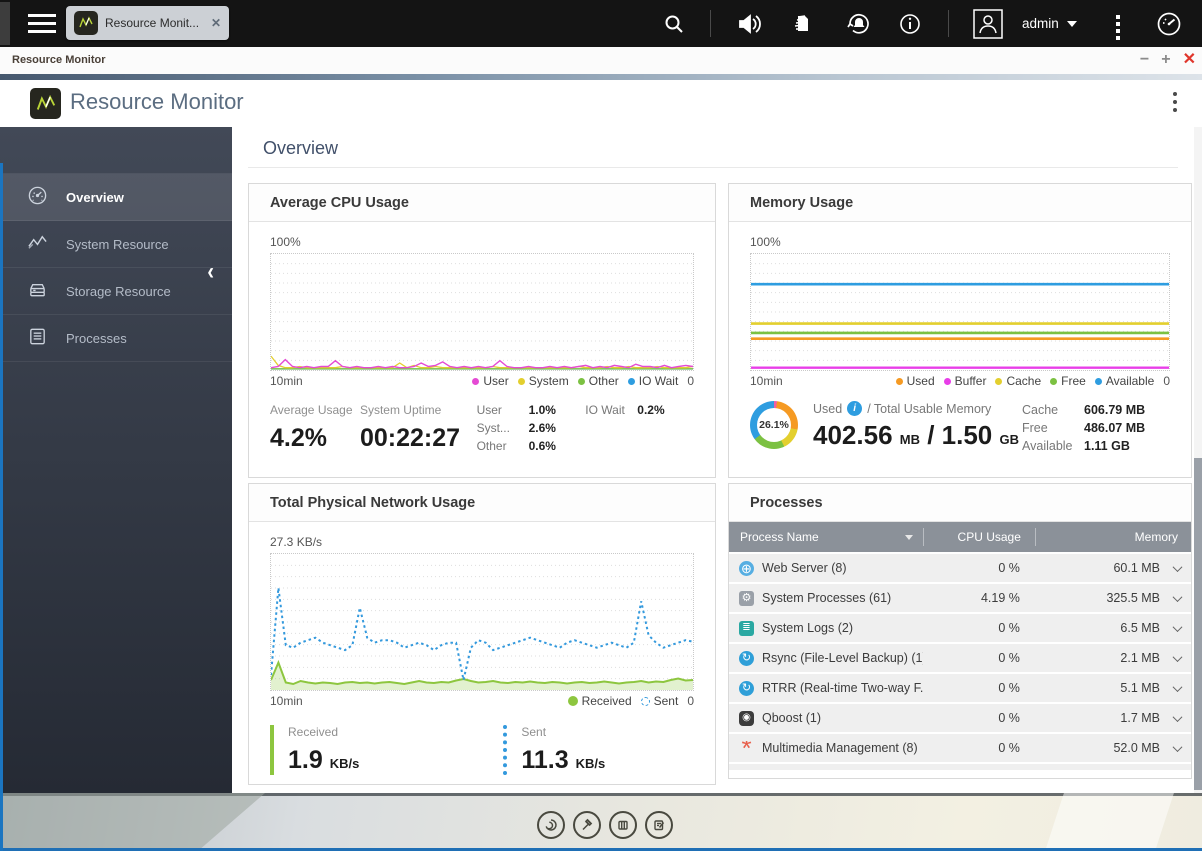 Image resolution: width=1202 pixels, height=851 pixels. Describe the element at coordinates (988, 23) in the screenshot. I see `user-icon` at that location.